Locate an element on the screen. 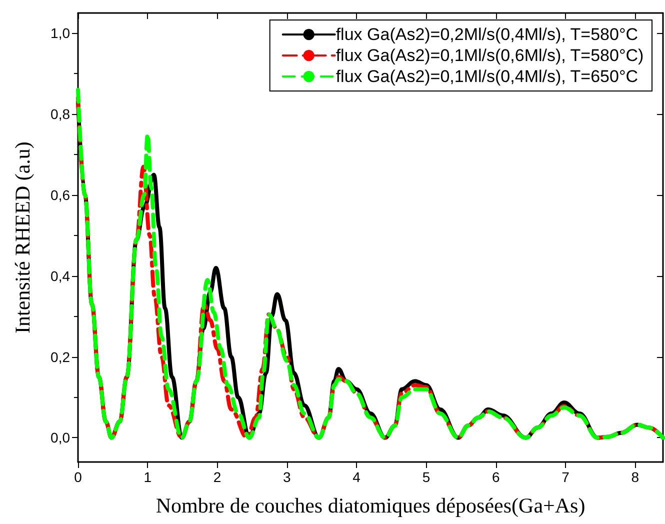 The width and height of the screenshot is (665, 524). legend-label: flux Ga(As2)=0,2Ml/s(0,4Ml/s), T=580°C is located at coordinates (487, 34).